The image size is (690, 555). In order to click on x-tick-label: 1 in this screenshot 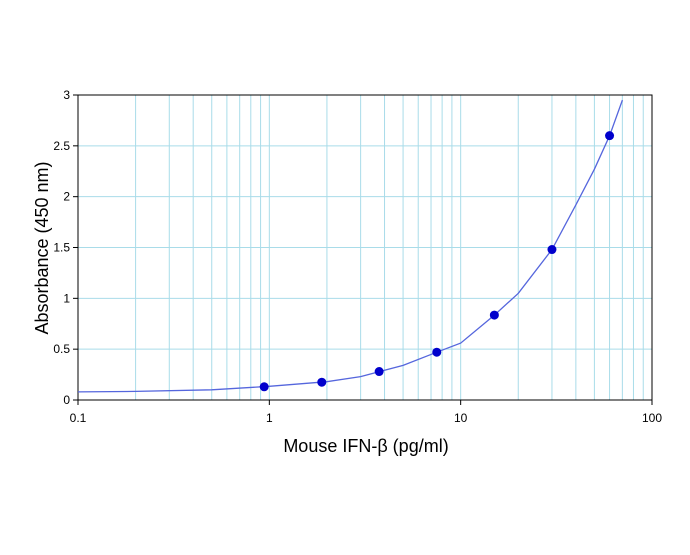, I will do `click(269, 418)`.